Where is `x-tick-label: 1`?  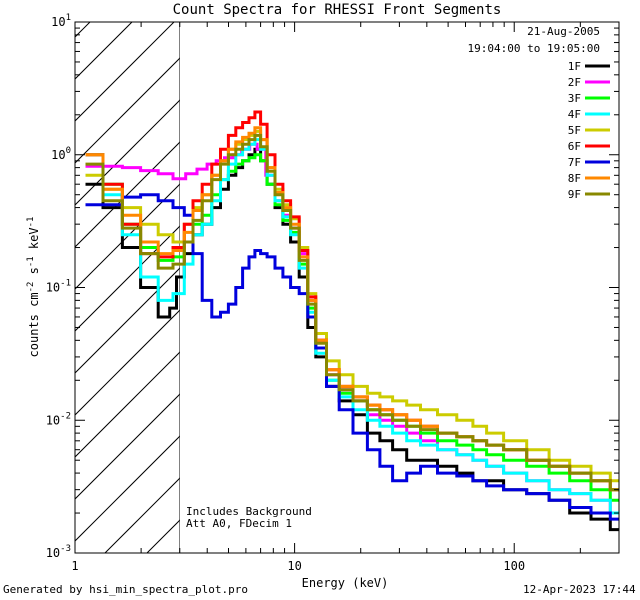 x-tick-label: 1 is located at coordinates (74, 566).